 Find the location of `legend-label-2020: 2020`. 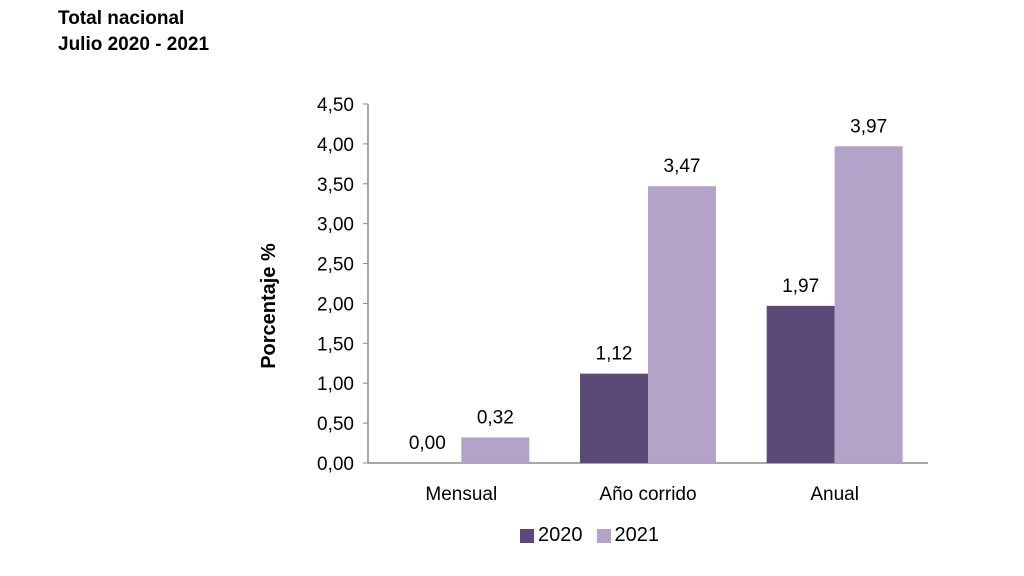

legend-label-2020: 2020 is located at coordinates (560, 535).